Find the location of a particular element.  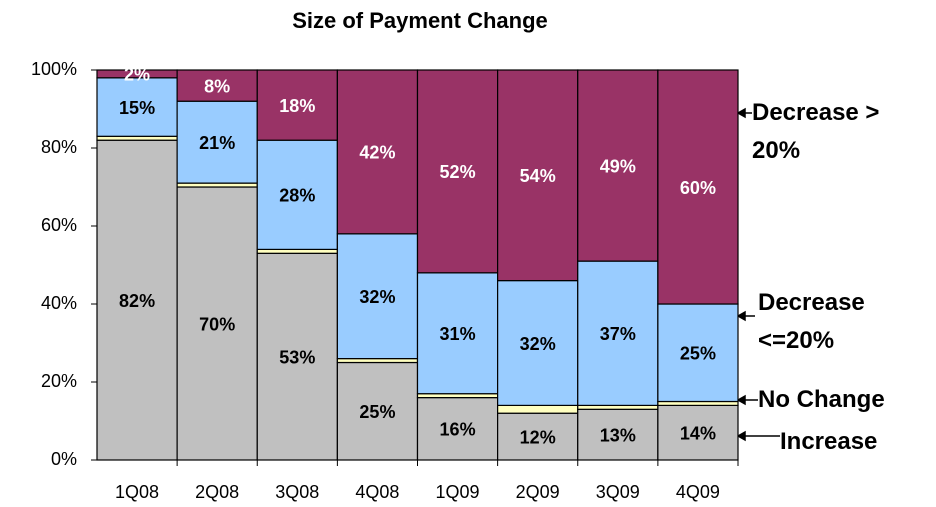

data-label: 49% is located at coordinates (618, 166).